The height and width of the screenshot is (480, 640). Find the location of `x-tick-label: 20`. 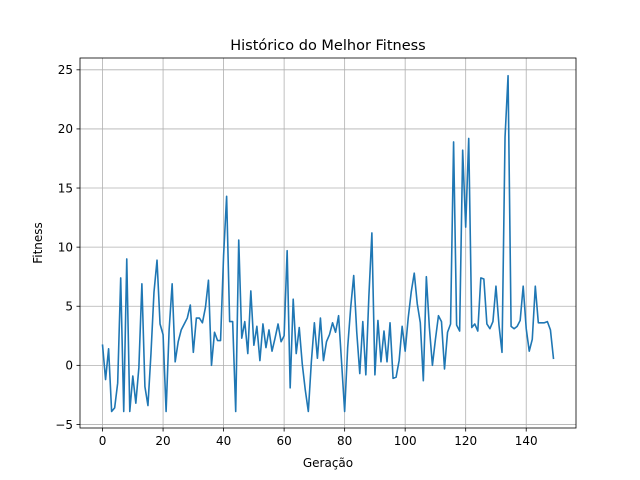

x-tick-label: 20 is located at coordinates (162, 441).